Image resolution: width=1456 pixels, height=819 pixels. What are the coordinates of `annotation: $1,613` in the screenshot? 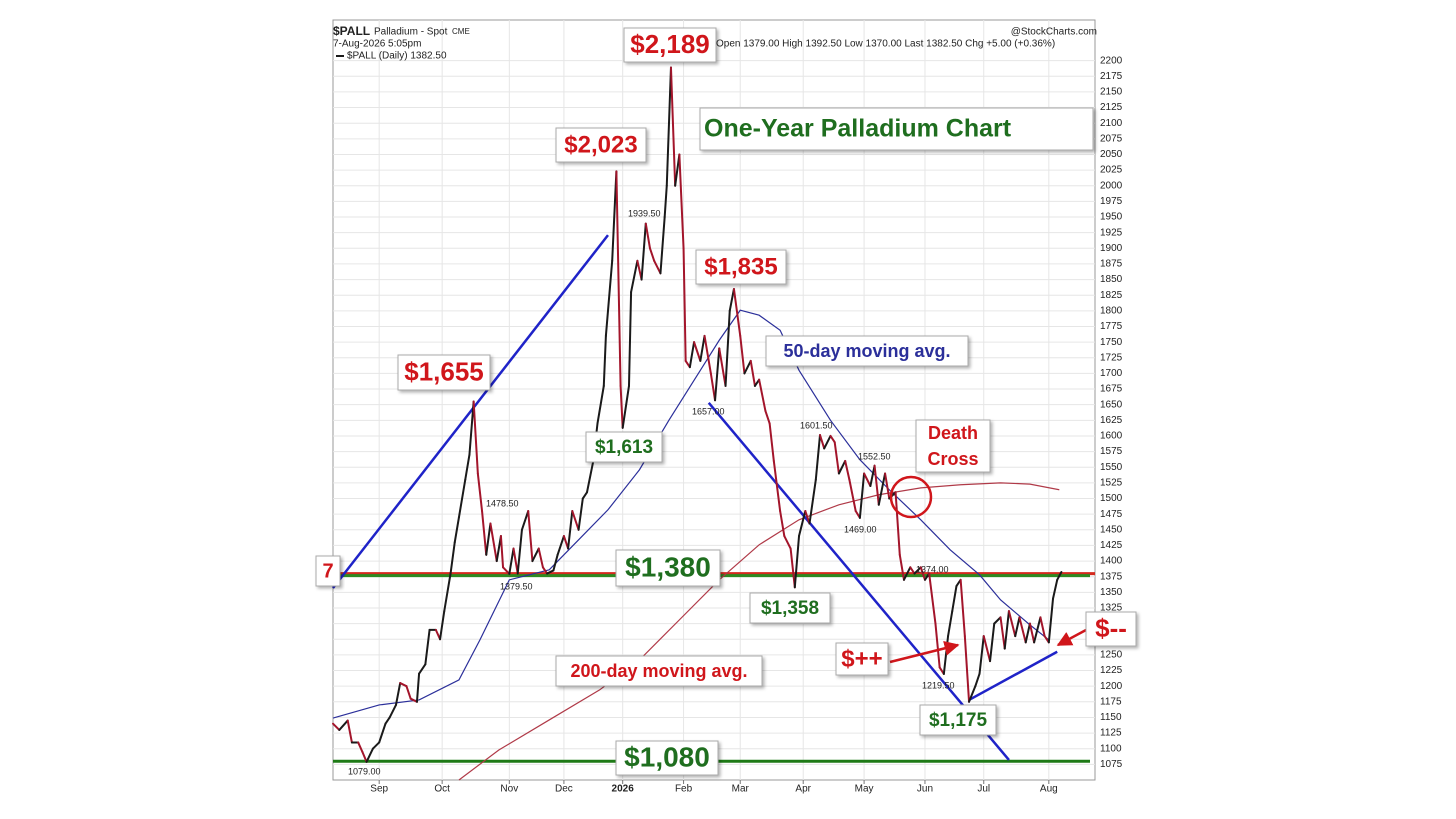 It's located at (624, 447).